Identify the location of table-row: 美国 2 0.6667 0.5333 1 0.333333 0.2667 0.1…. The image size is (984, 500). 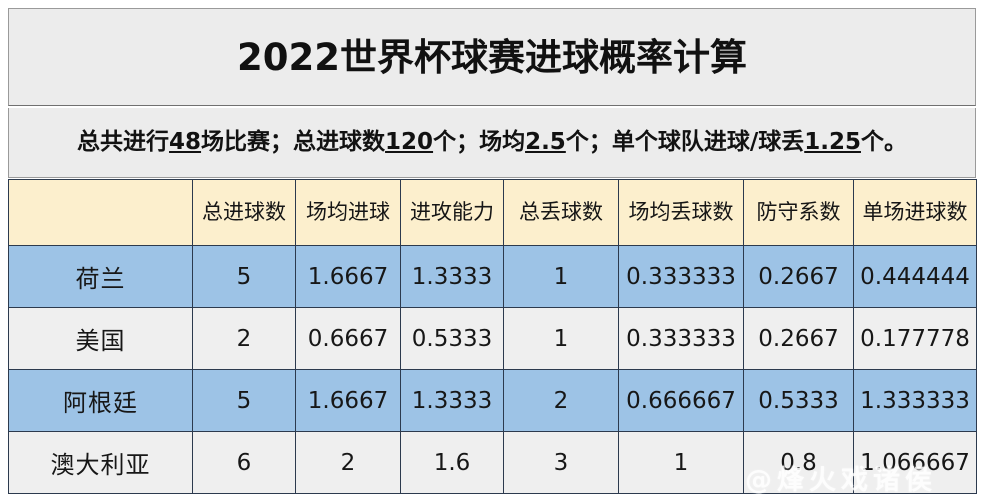
(492, 338).